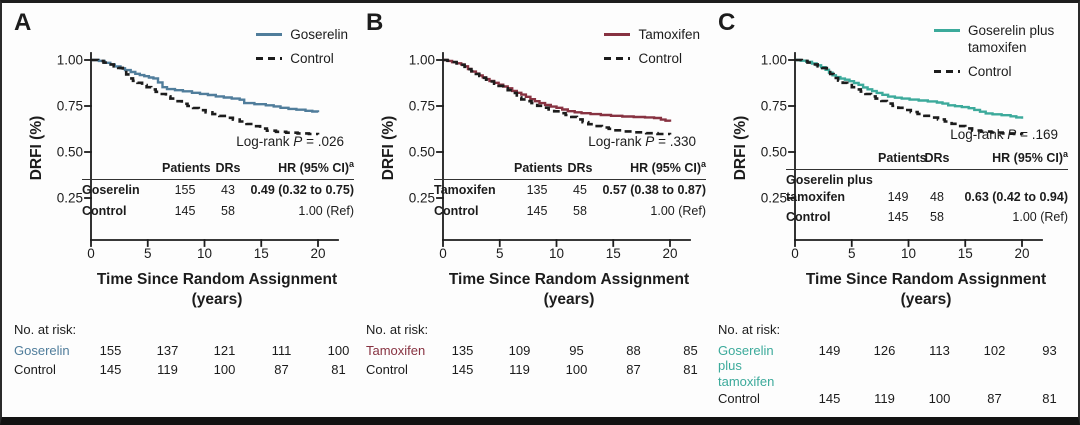 The image size is (1080, 425). What do you see at coordinates (110, 350) in the screenshot?
I see `risk-value: 155` at bounding box center [110, 350].